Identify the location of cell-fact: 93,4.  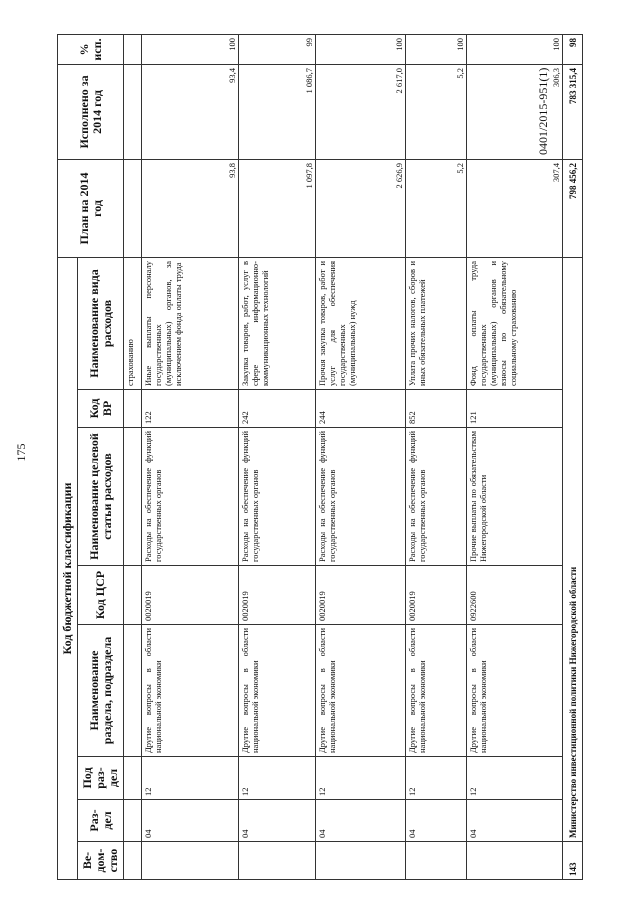
(190, 112).